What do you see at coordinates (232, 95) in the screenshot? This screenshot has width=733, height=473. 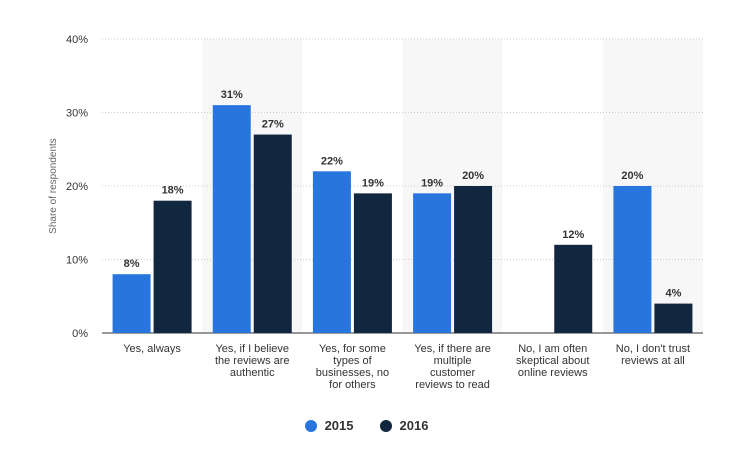 I see `data-label: 31%` at bounding box center [232, 95].